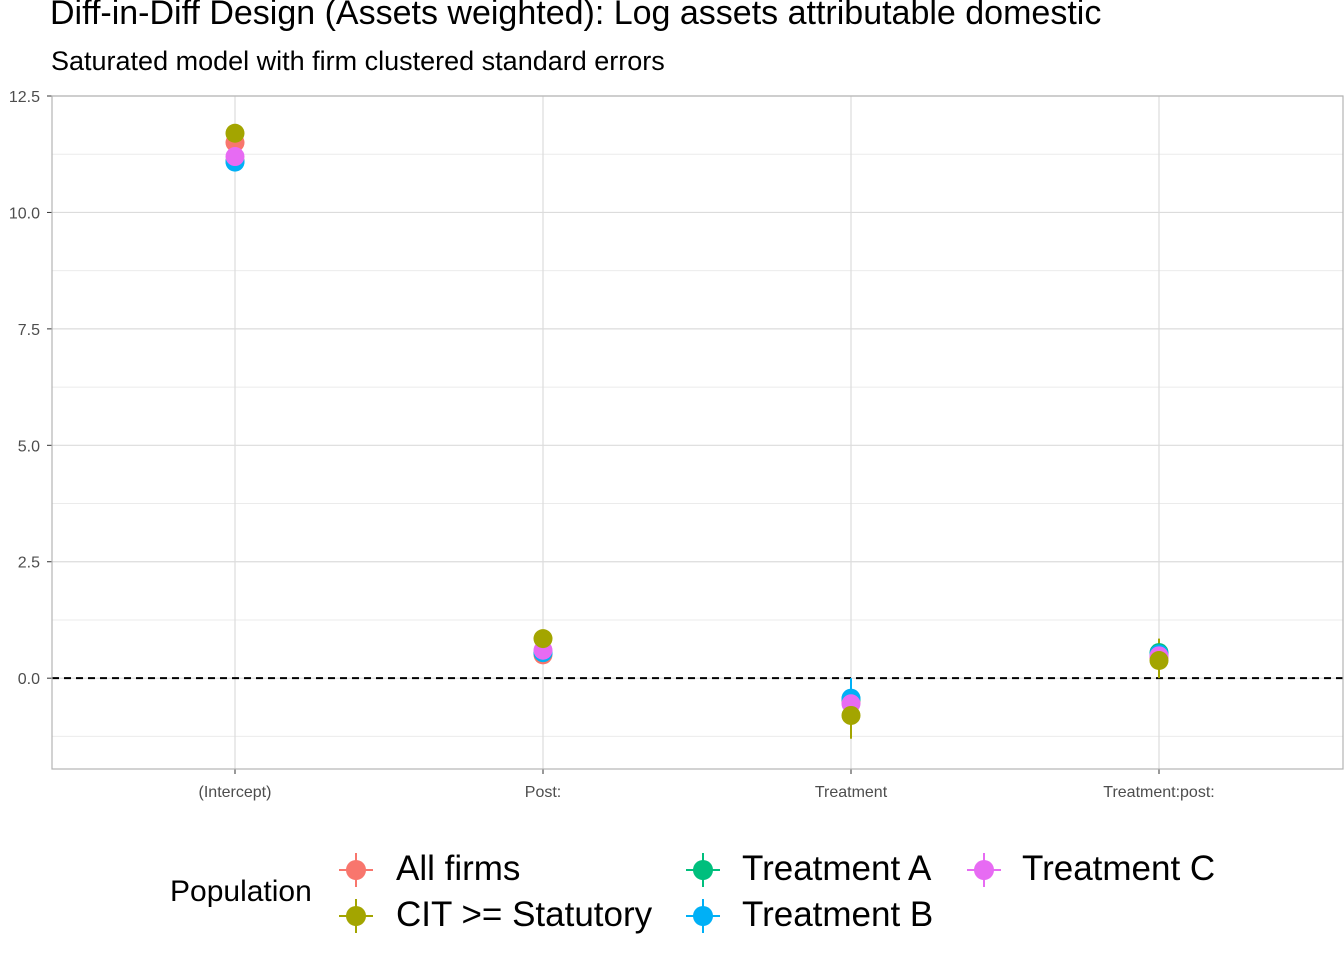 The width and height of the screenshot is (1344, 960). Describe the element at coordinates (235, 792) in the screenshot. I see `x-tick-label: (Intercept)` at that location.